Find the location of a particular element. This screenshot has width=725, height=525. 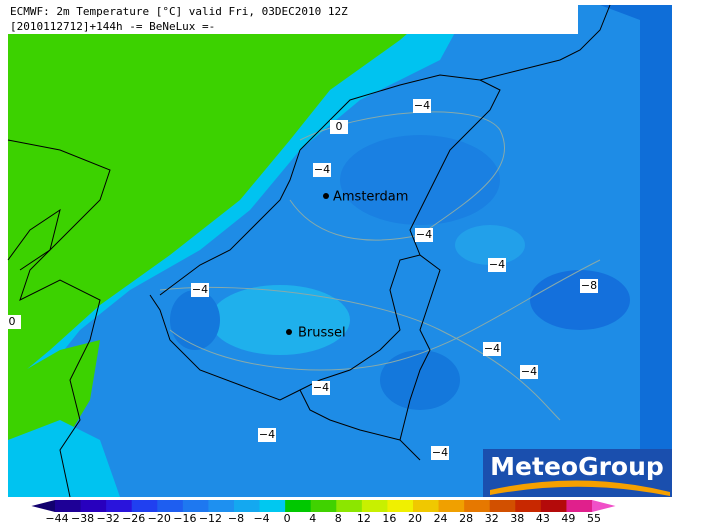

contour-label: −8 is located at coordinates (589, 285).